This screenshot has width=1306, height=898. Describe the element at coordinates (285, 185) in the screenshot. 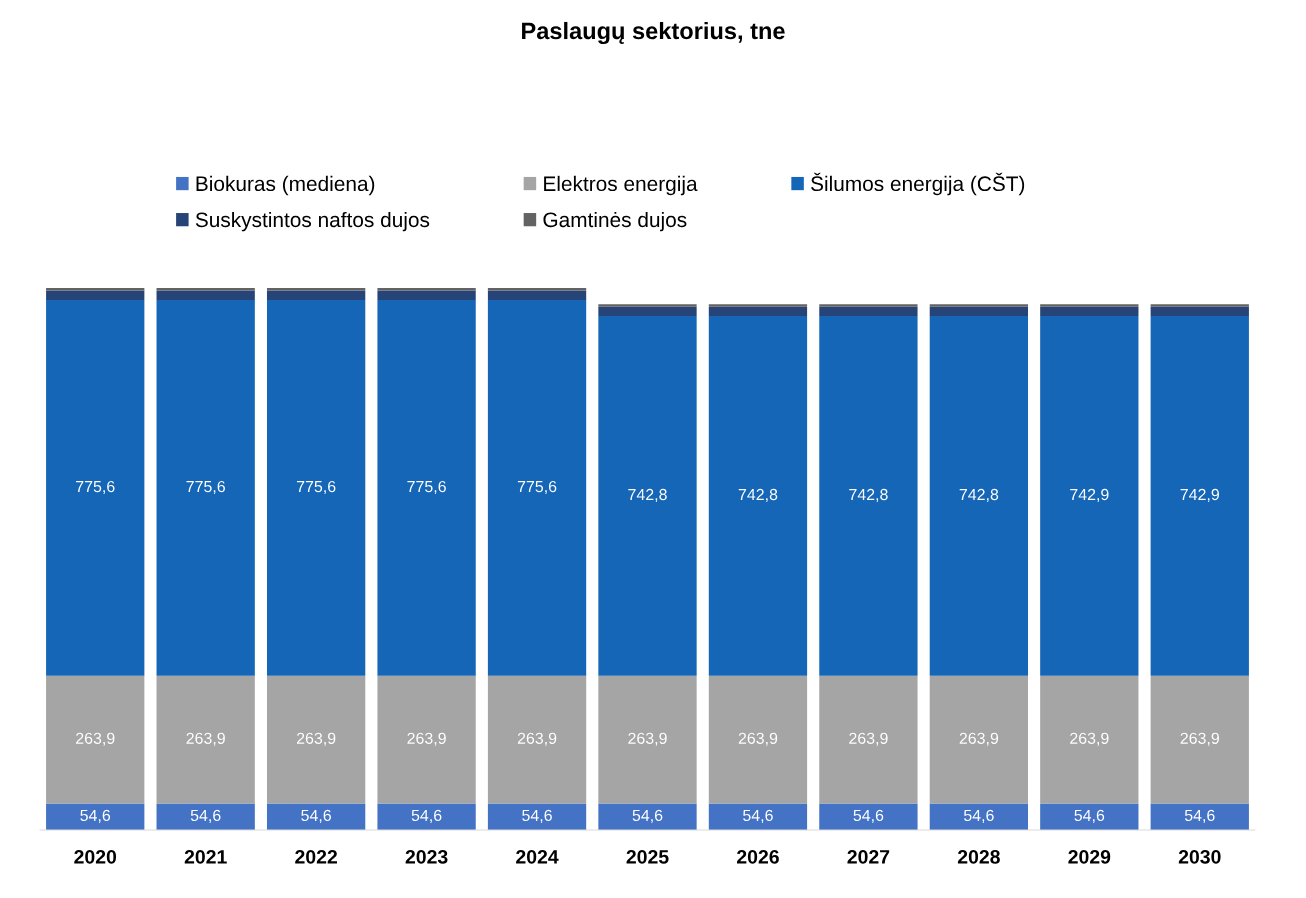

I see `legend-label: Biokuras (mediena)` at that location.